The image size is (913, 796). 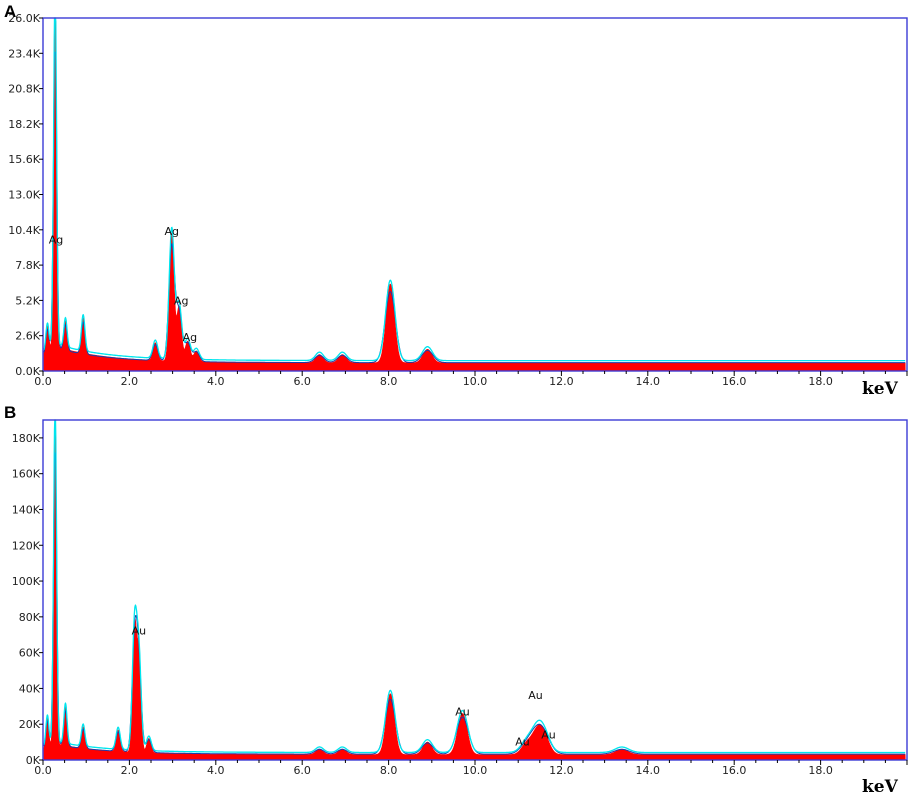 I want to click on panel-b-y-tick-label: 120K, so click(x=26, y=545).